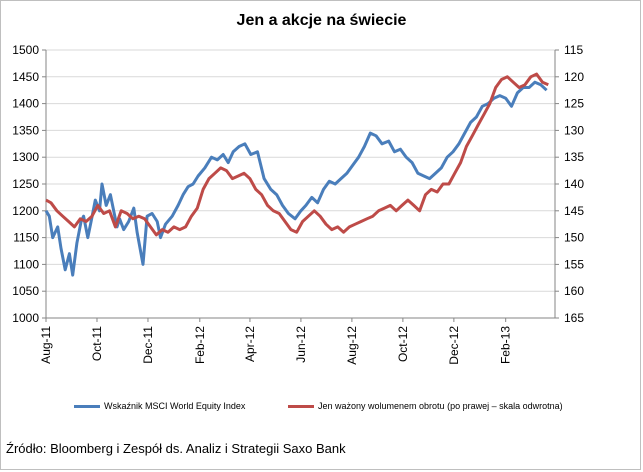 The width and height of the screenshot is (643, 472). What do you see at coordinates (321, 20) in the screenshot?
I see `chart-title: Jen a akcje na świecie` at bounding box center [321, 20].